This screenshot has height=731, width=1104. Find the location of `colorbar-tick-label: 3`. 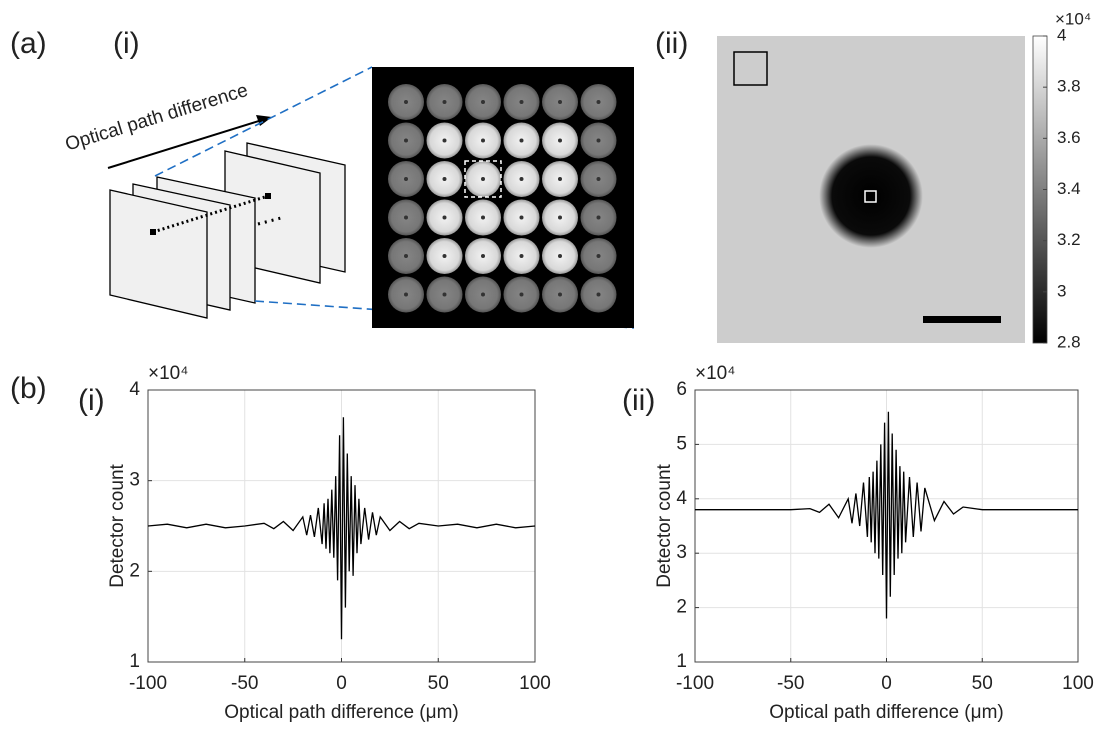

colorbar-tick-label: 3 is located at coordinates (1061, 290).